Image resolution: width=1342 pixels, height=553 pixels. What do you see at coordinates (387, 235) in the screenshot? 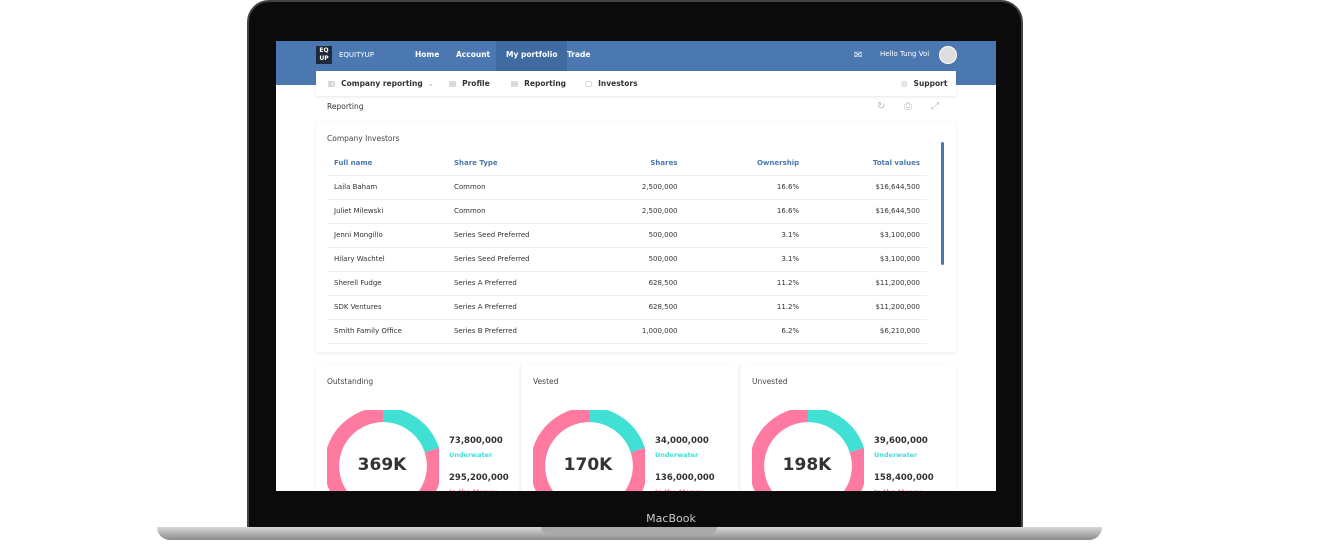
I see `cell-full-name: Jenni Mongillo` at bounding box center [387, 235].